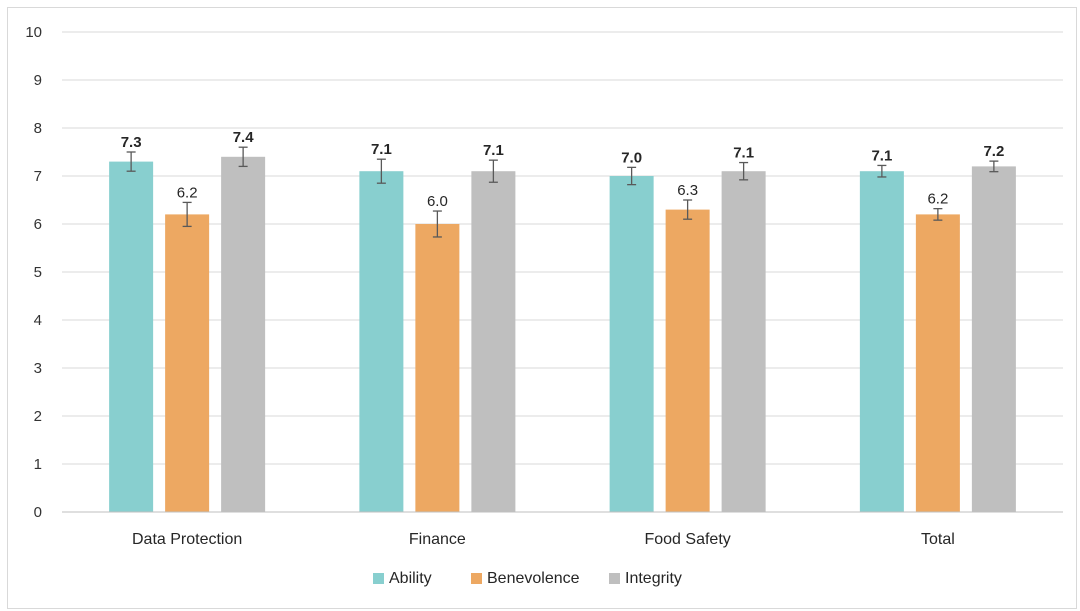 Image resolution: width=1080 pixels, height=611 pixels. What do you see at coordinates (437, 201) in the screenshot?
I see `data-label: 6.0` at bounding box center [437, 201].